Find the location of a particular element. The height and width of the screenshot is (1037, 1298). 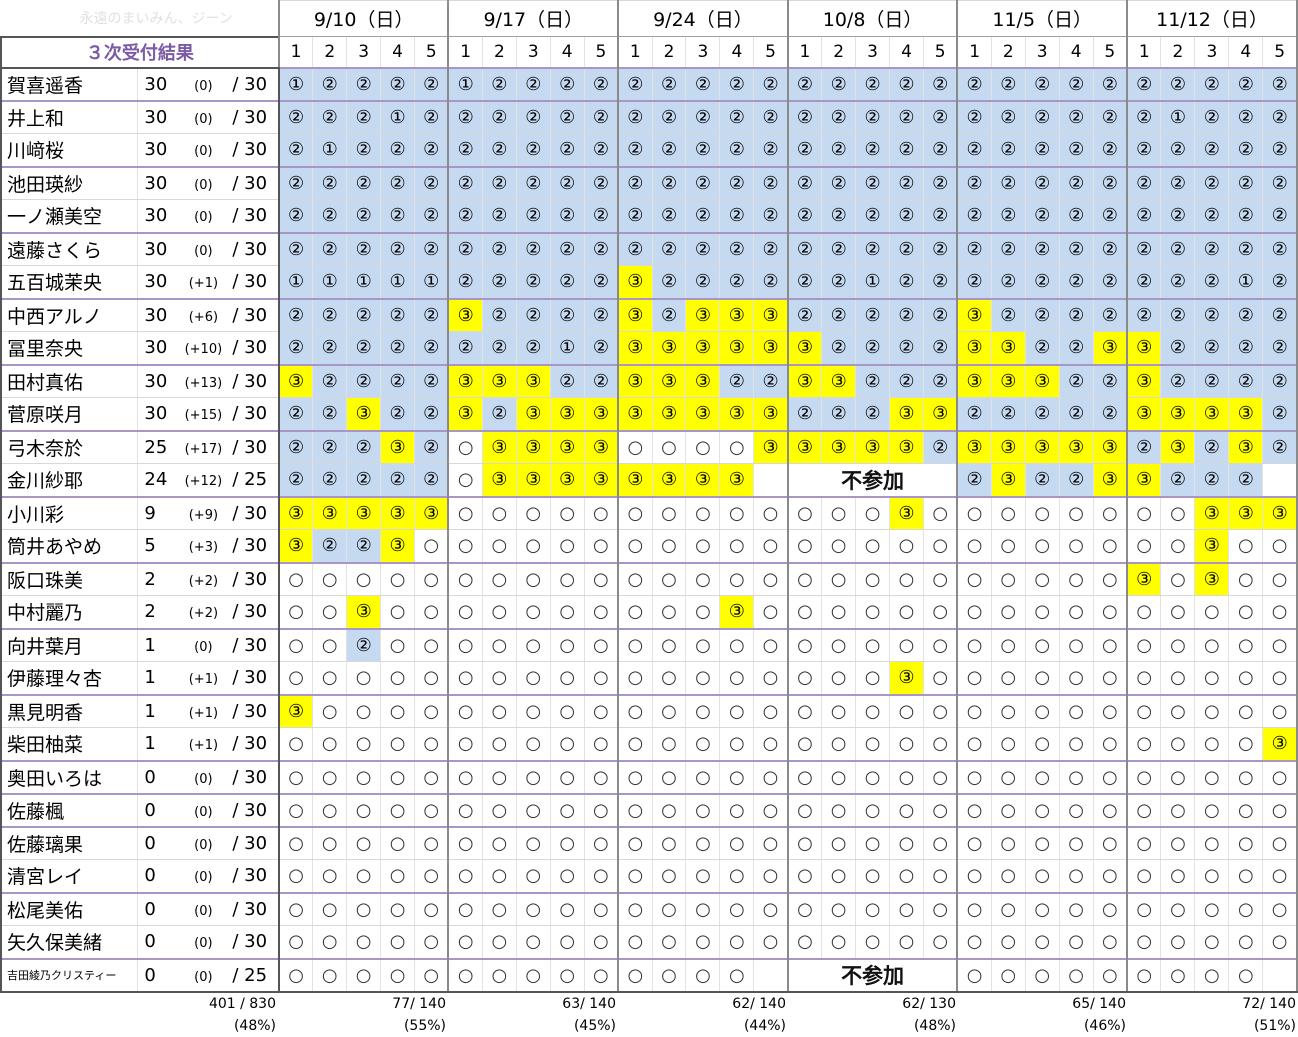

won-count: 30 is located at coordinates (156, 117).